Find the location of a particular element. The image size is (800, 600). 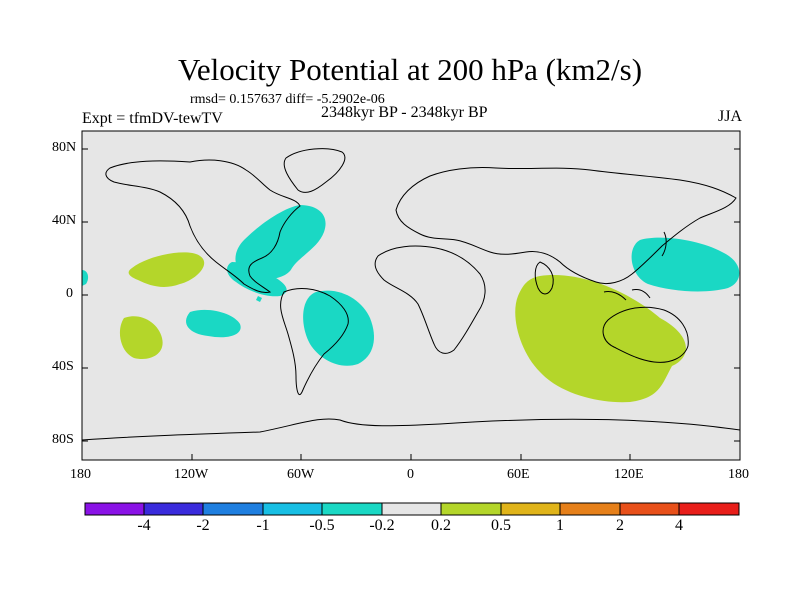

experiment-label: Expt = tfmDV-tewTV is located at coordinates (152, 118).